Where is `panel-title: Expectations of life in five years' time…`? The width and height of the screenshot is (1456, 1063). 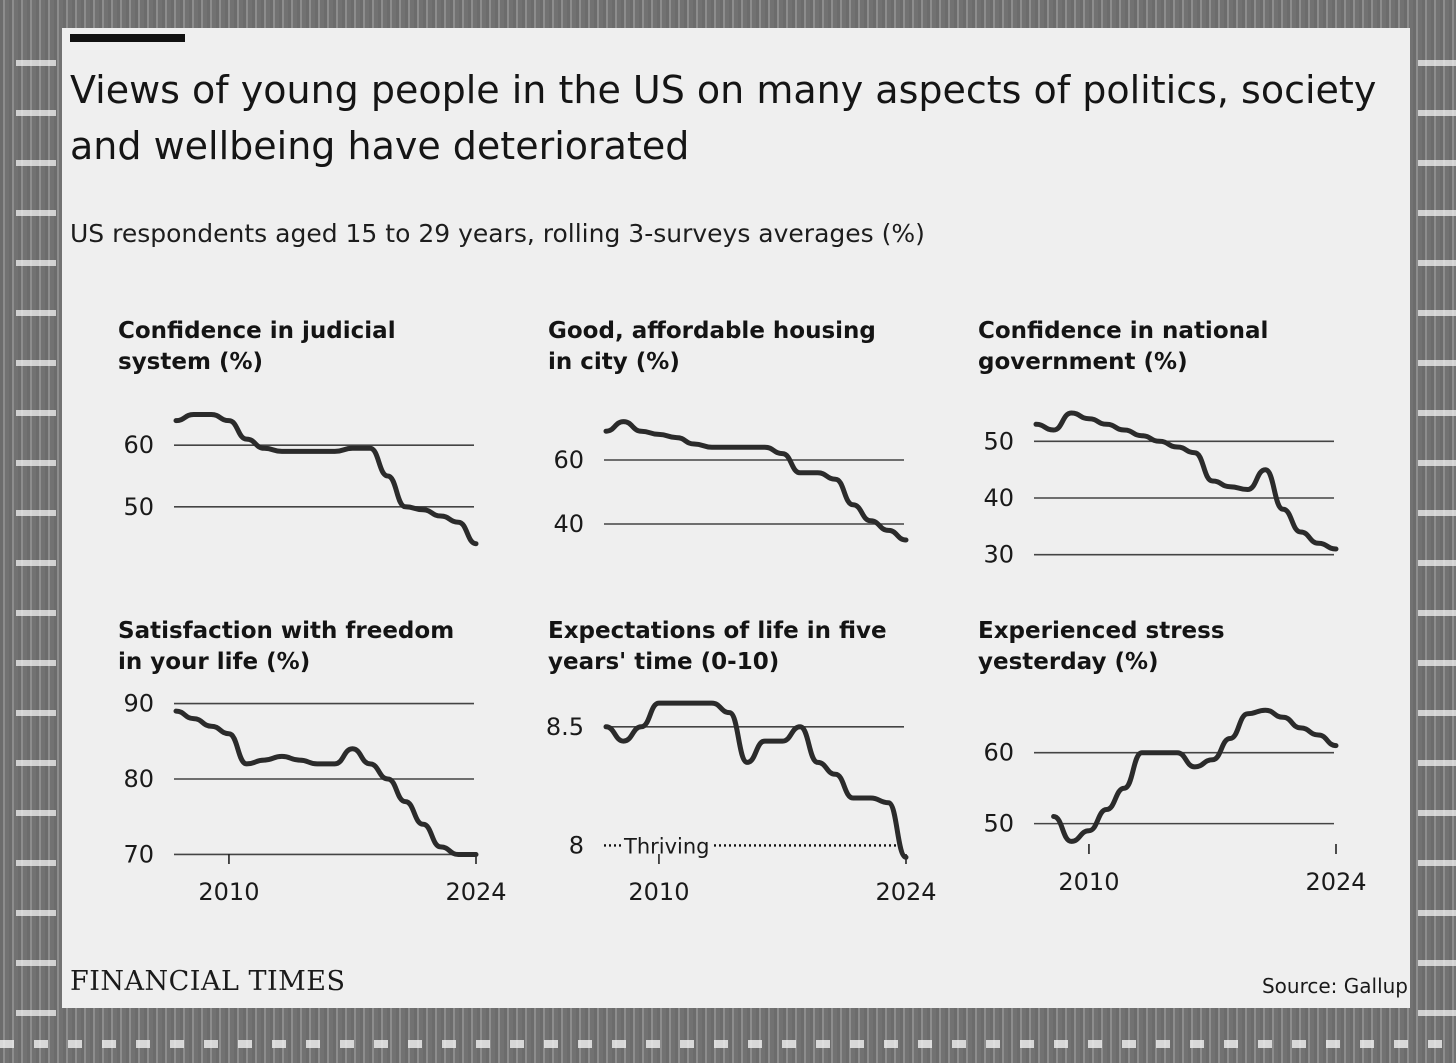 panel-title: Expectations of life in five years' time… is located at coordinates (717, 646).